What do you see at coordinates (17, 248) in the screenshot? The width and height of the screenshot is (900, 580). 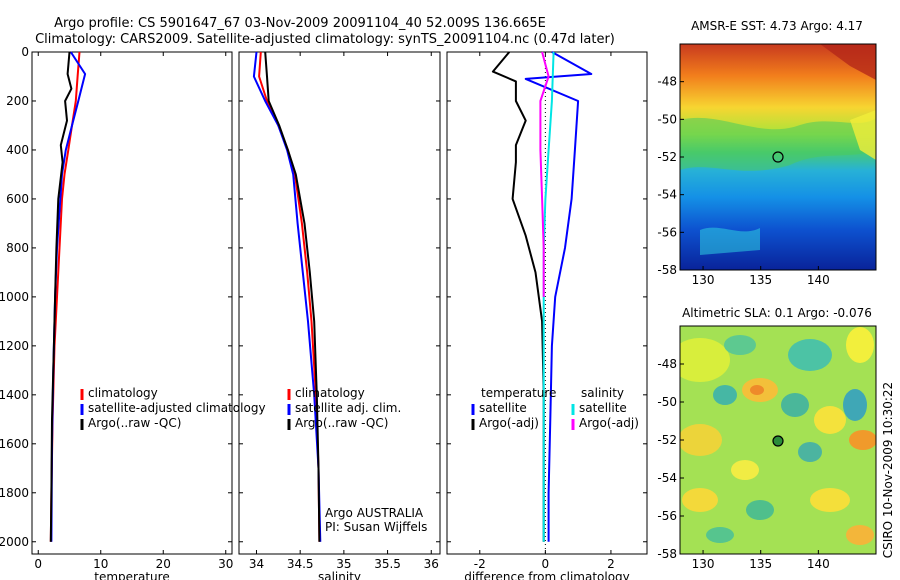 I see `y-tick-label: 800` at bounding box center [17, 248].